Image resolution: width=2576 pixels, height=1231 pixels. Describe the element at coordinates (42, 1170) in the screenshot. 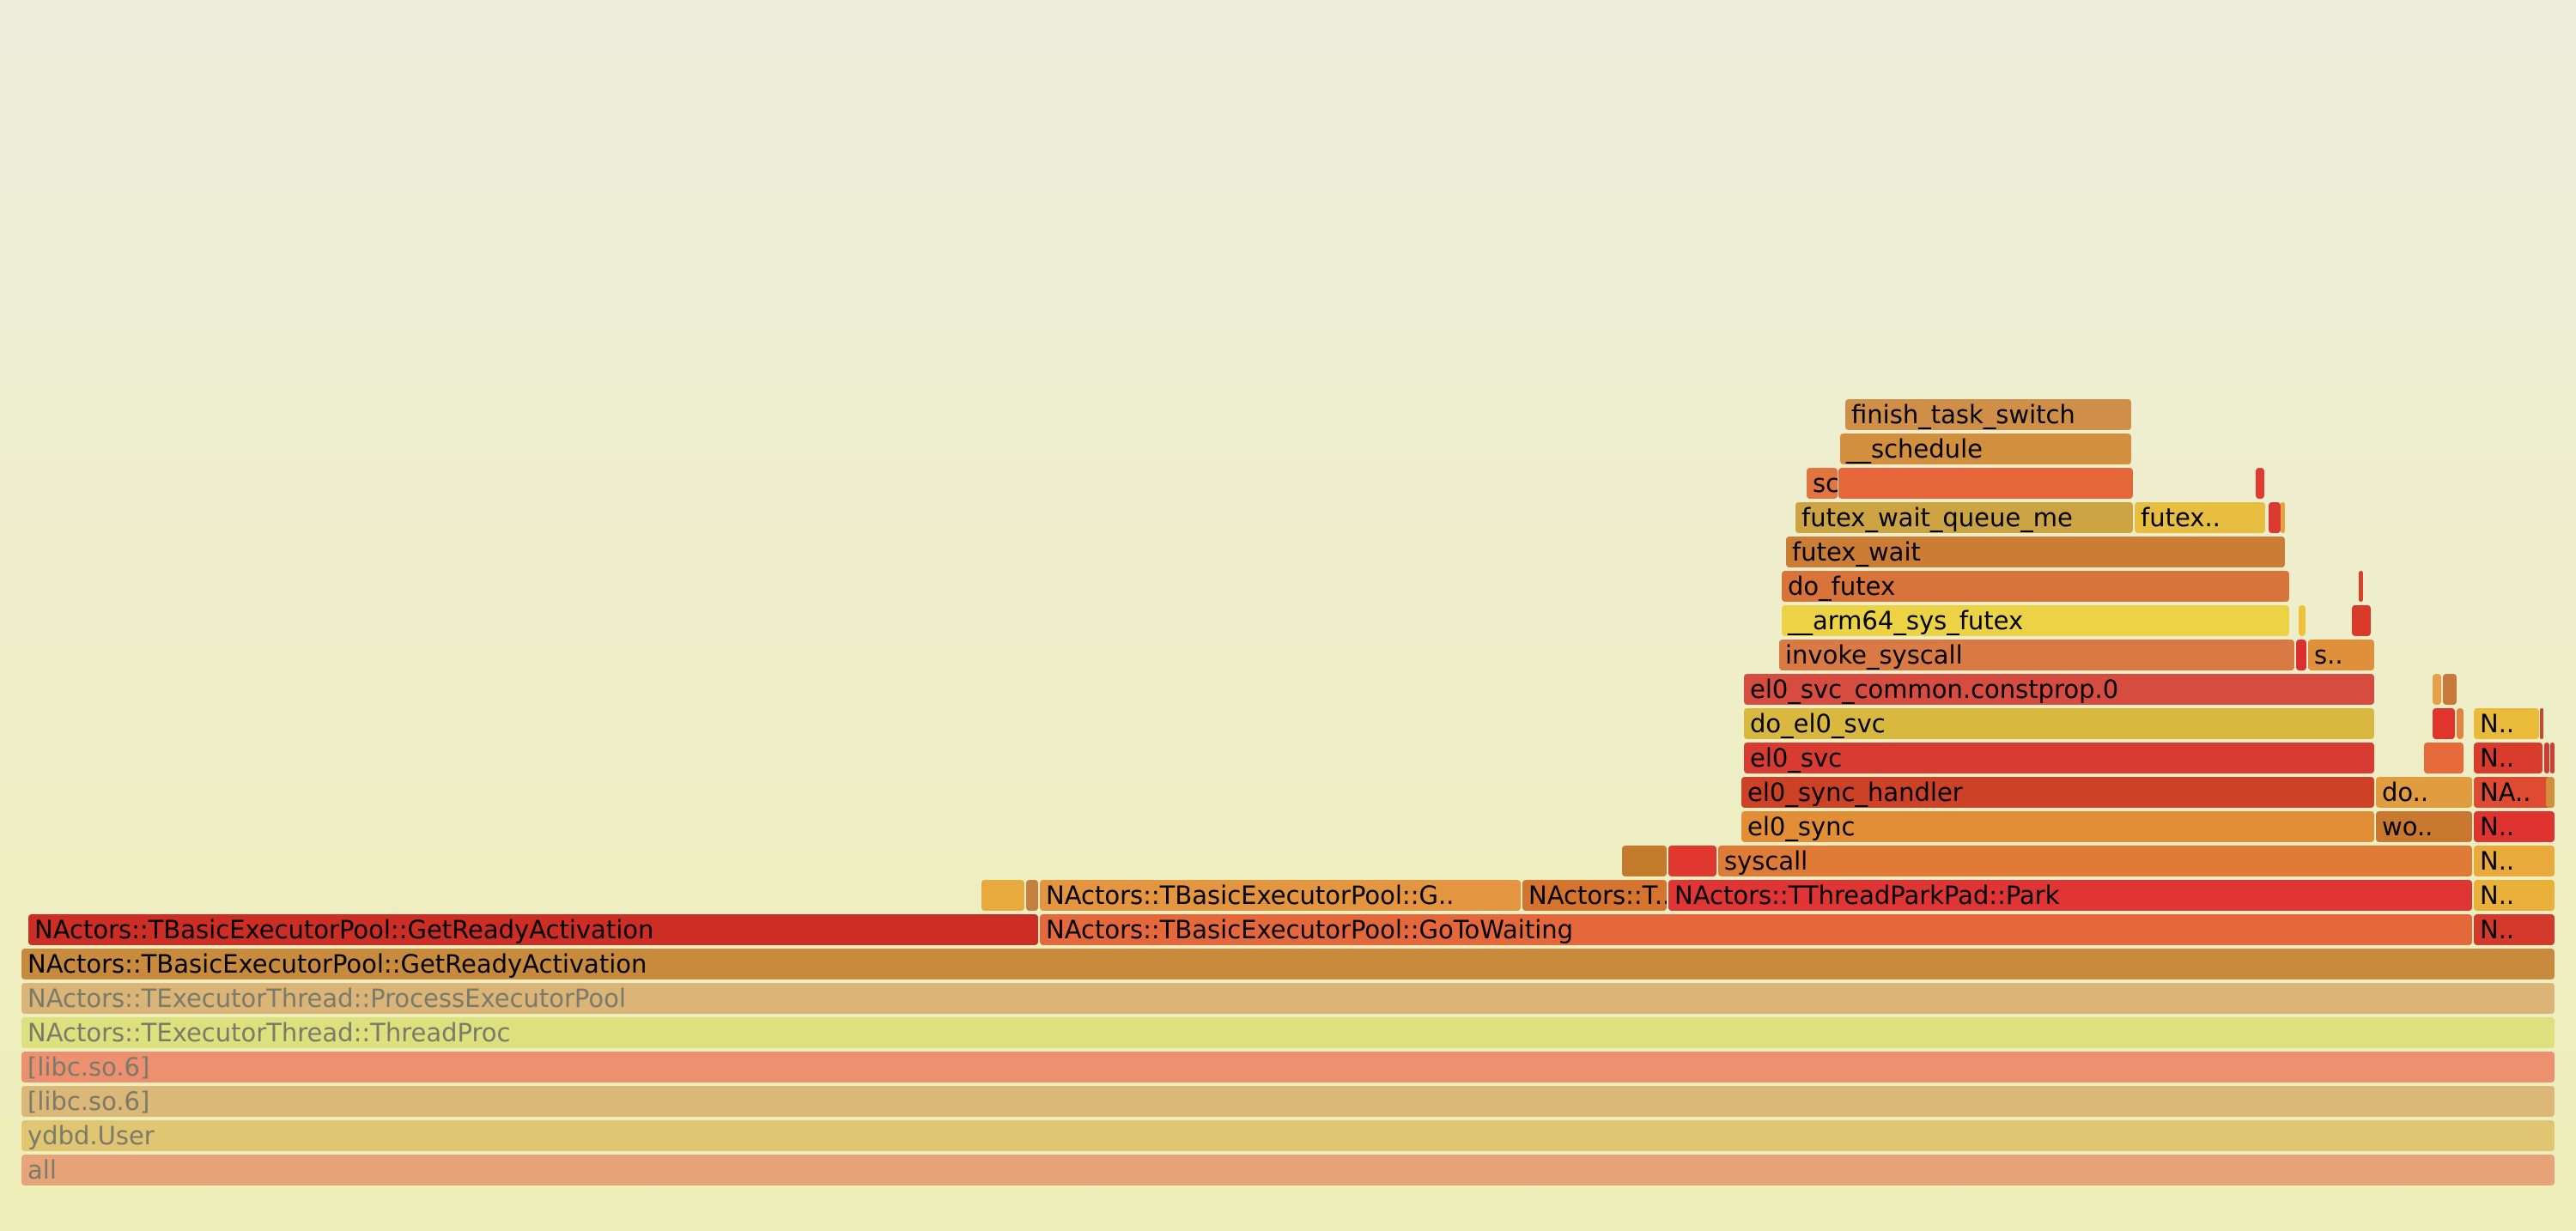

I see `frame-label: all` at that location.